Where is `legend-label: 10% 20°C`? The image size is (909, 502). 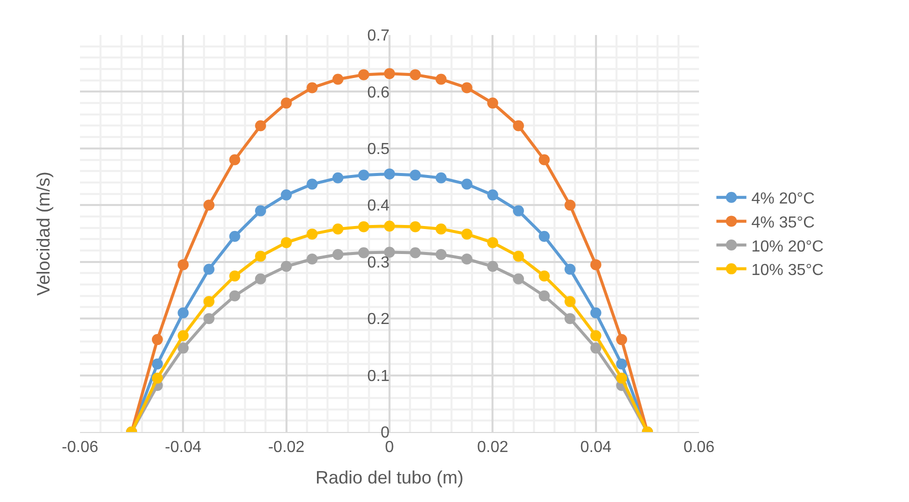
legend-label: 10% 20°C is located at coordinates (787, 247).